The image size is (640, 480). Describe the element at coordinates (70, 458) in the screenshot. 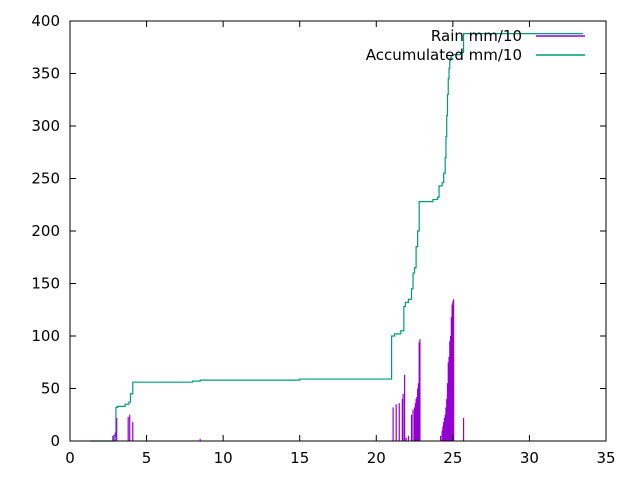

I see `x-tick-label: 0` at that location.